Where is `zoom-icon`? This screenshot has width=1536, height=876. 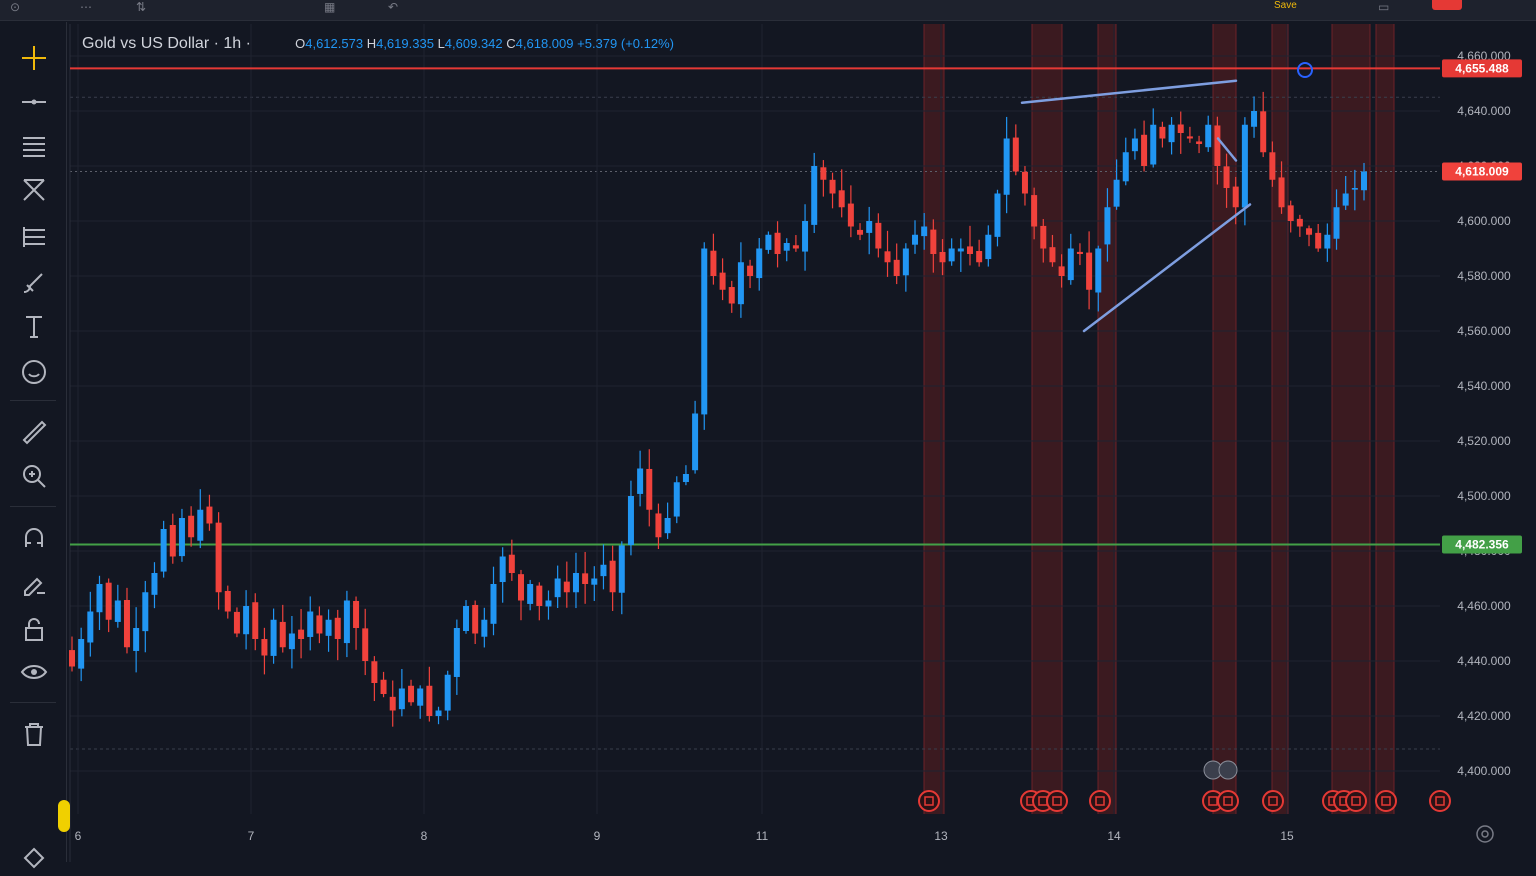 zoom-icon is located at coordinates (34, 476).